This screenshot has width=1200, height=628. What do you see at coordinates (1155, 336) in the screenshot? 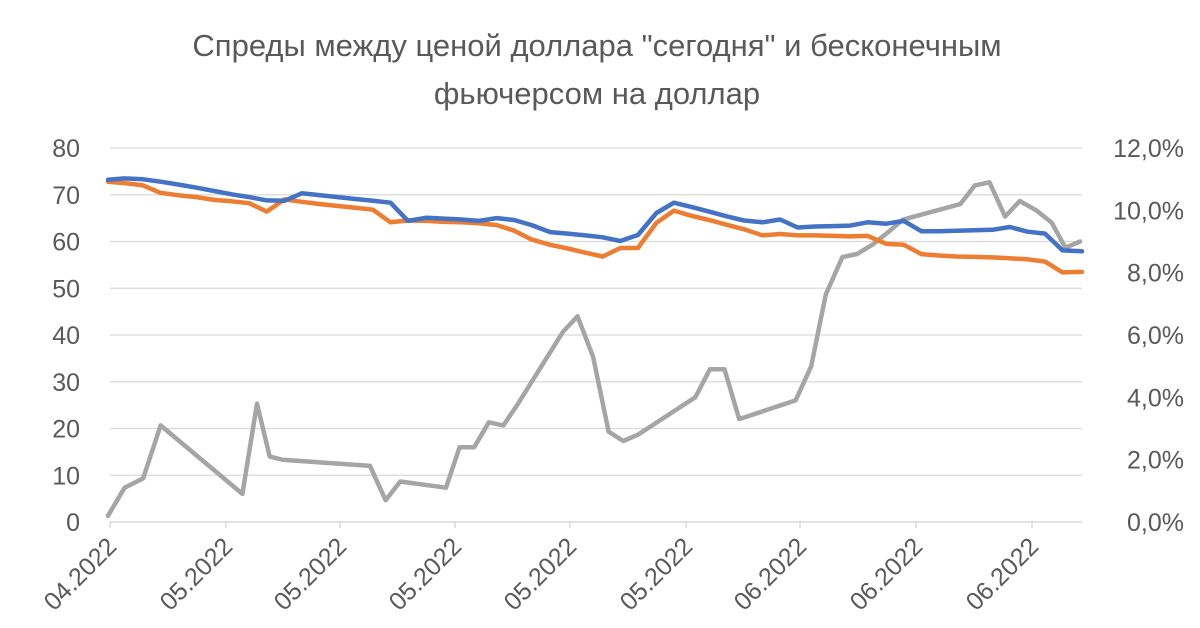
I see `right-tick-label: 6,0%` at bounding box center [1155, 336].